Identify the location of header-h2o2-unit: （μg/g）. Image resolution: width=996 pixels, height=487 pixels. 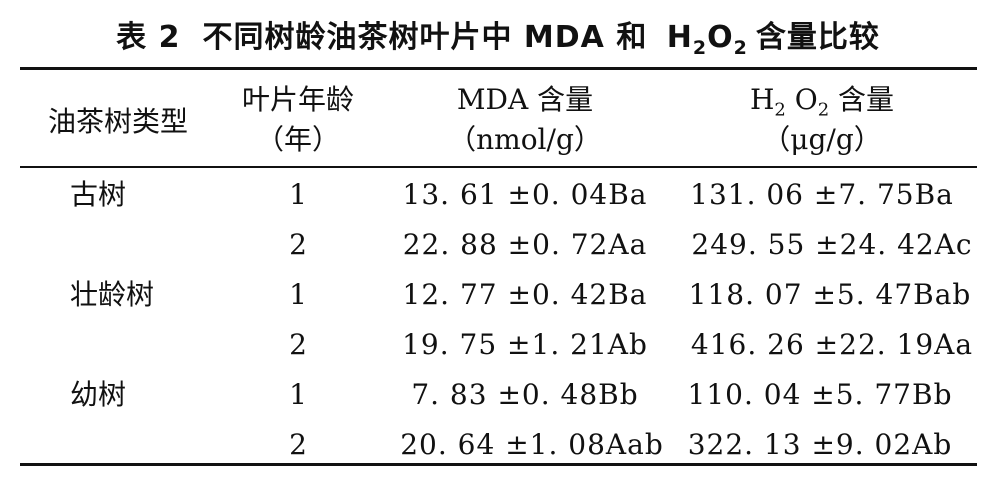
(822, 139).